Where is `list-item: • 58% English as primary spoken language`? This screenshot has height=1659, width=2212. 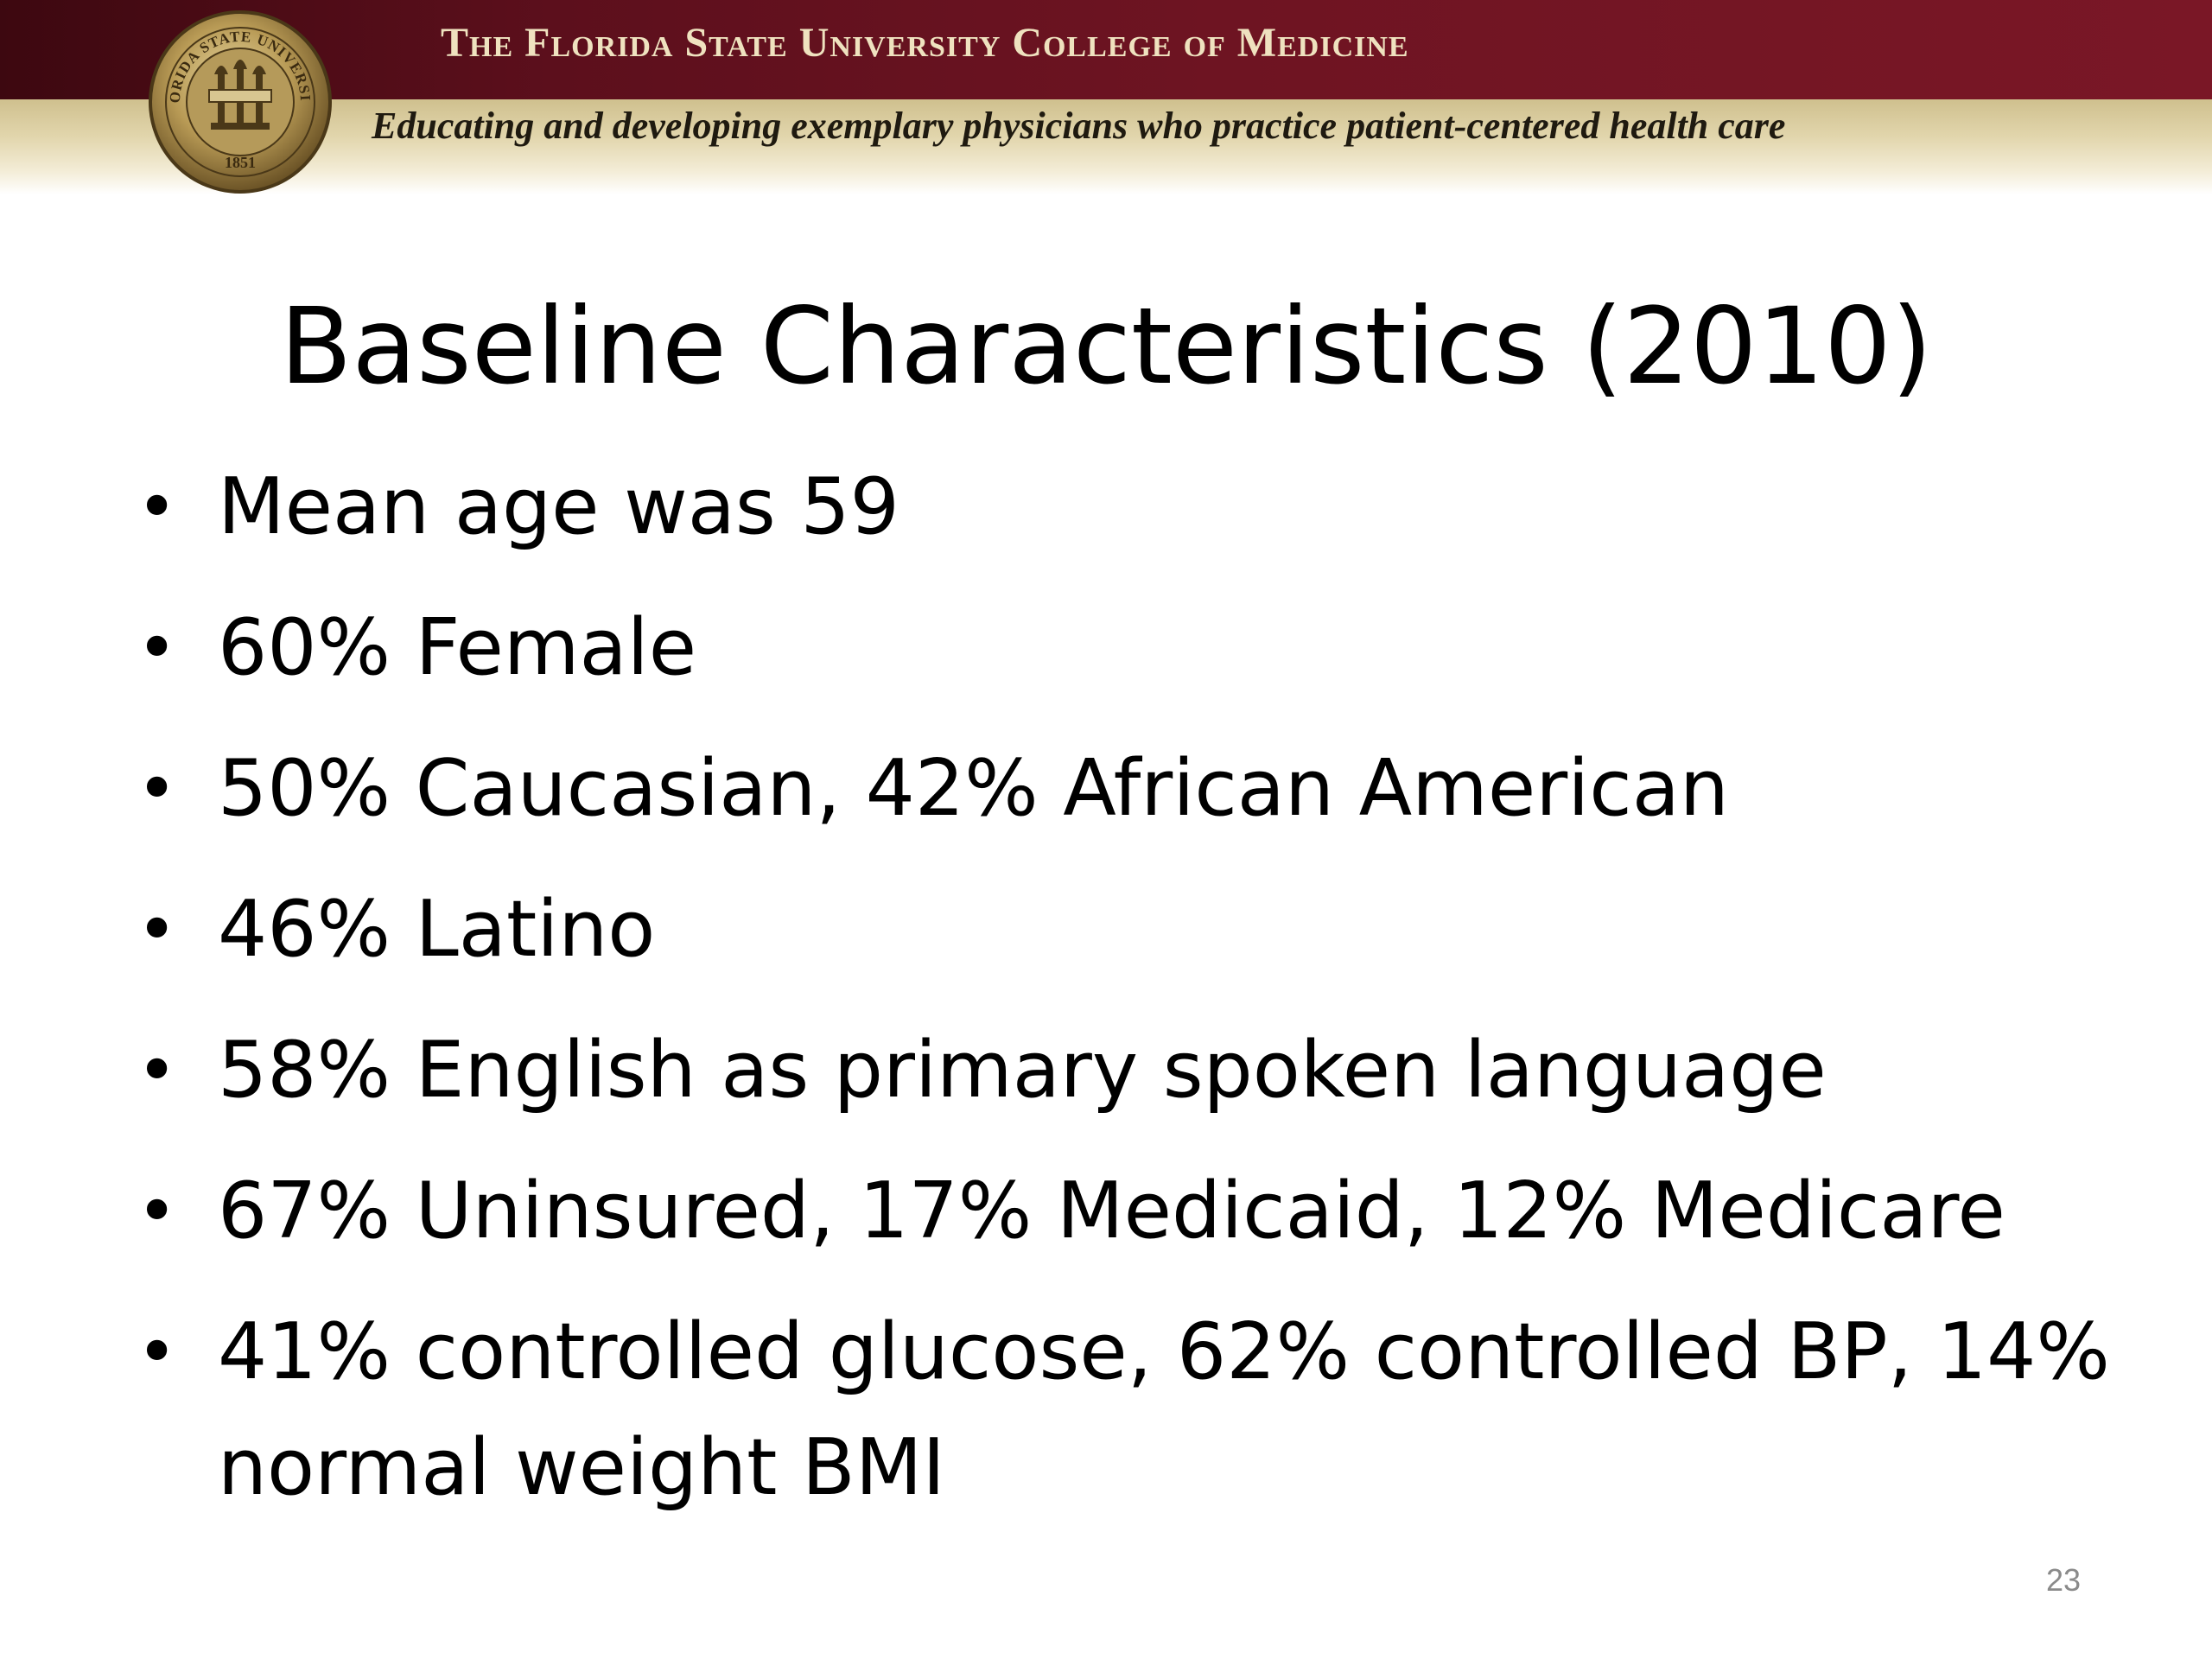
list-item: • 58% English as primary spoken language is located at coordinates (1123, 1070).